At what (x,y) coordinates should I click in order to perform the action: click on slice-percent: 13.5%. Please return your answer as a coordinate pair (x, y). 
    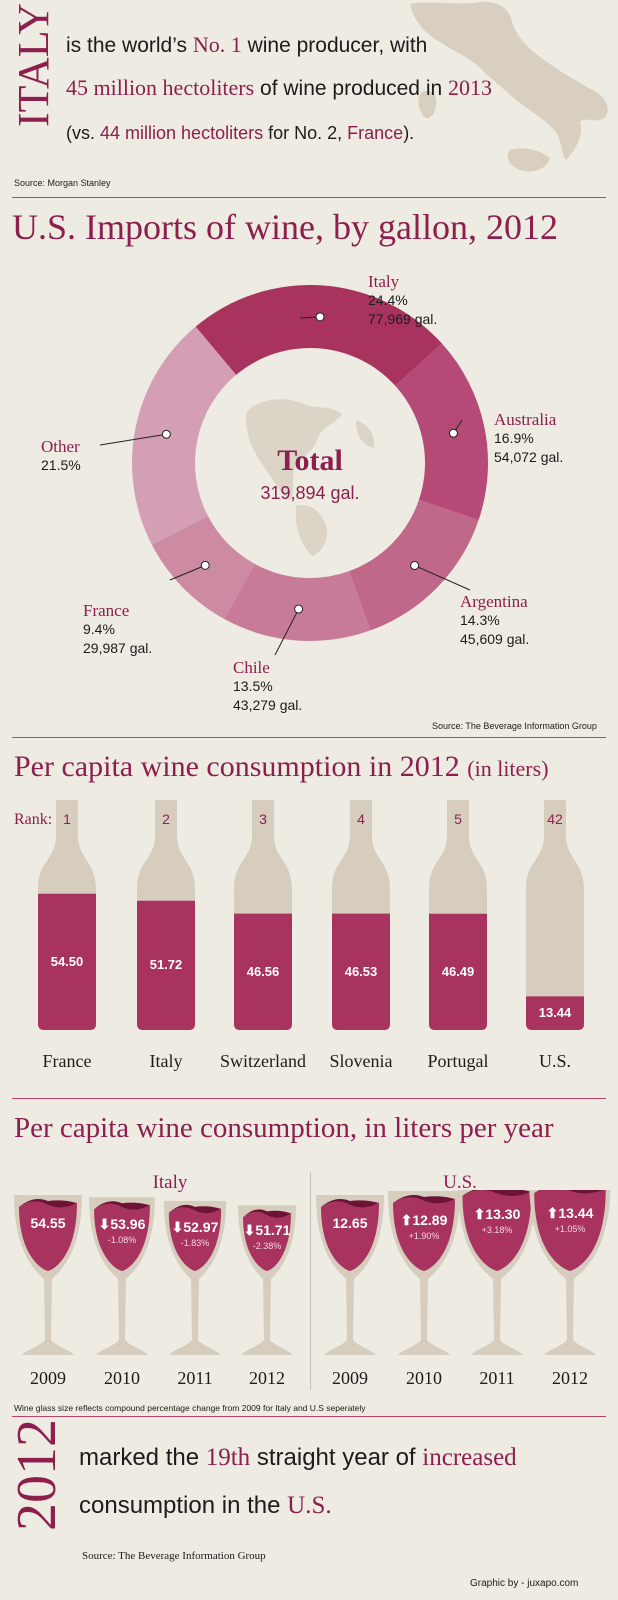
    Looking at the image, I should click on (253, 686).